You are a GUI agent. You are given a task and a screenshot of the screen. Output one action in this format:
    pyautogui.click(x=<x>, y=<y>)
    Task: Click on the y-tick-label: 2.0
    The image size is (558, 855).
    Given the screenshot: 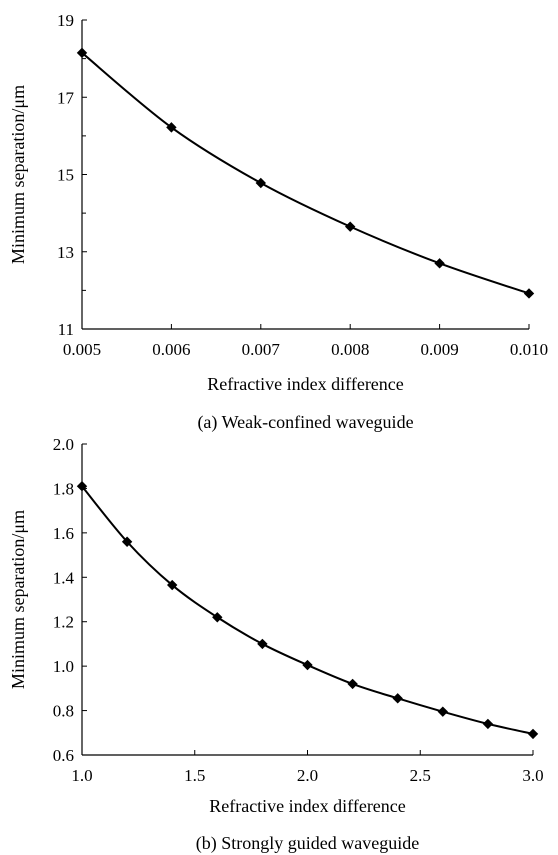 What is the action you would take?
    pyautogui.click(x=63, y=444)
    